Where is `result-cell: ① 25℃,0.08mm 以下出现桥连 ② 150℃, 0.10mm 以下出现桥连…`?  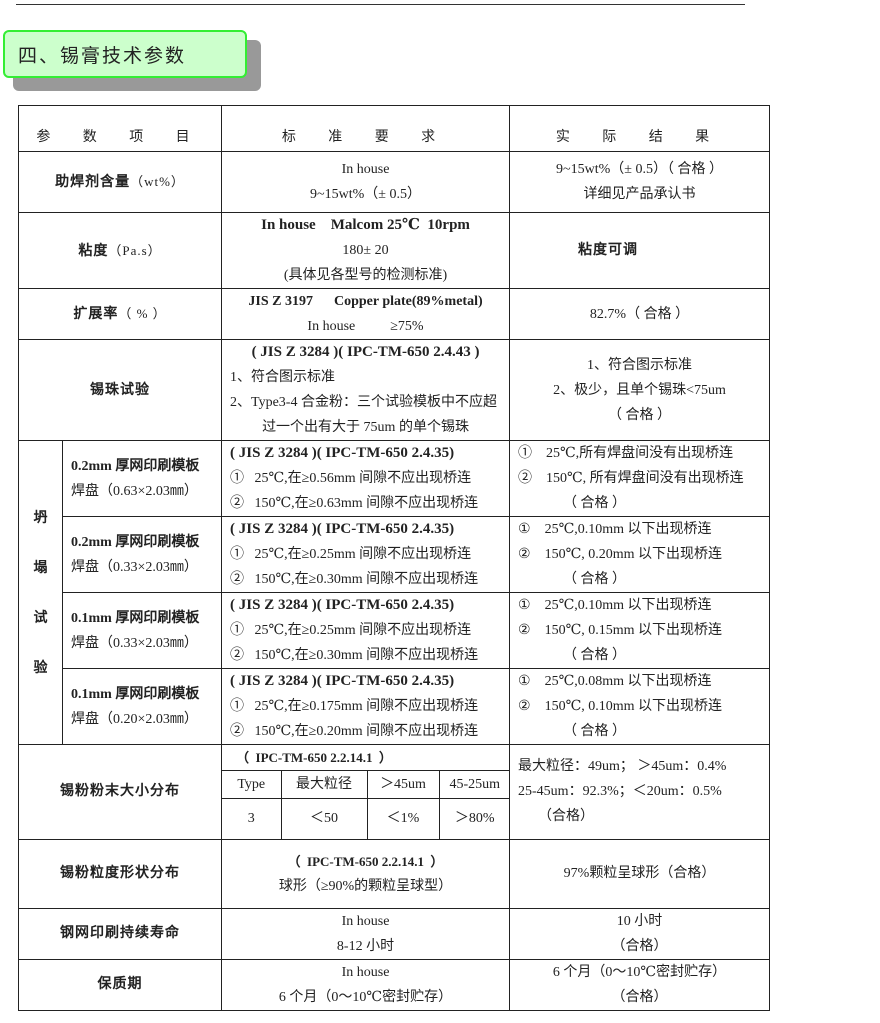 result-cell: ① 25℃,0.08mm 以下出现桥连 ② 150℃, 0.10mm 以下出现桥连… is located at coordinates (640, 706).